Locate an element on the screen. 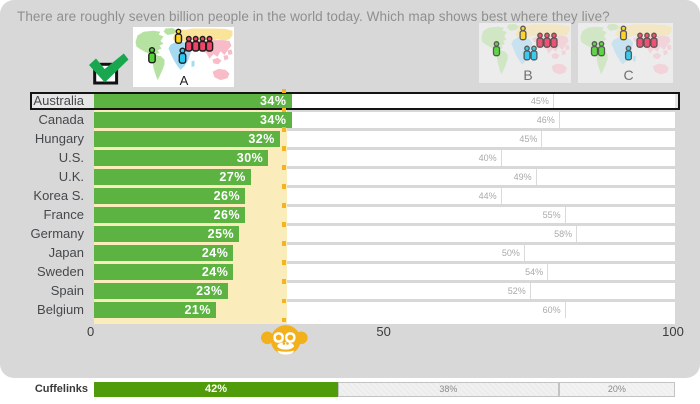 Image resolution: width=700 pixels, height=404 pixels. svg-text: C is located at coordinates (628, 75).